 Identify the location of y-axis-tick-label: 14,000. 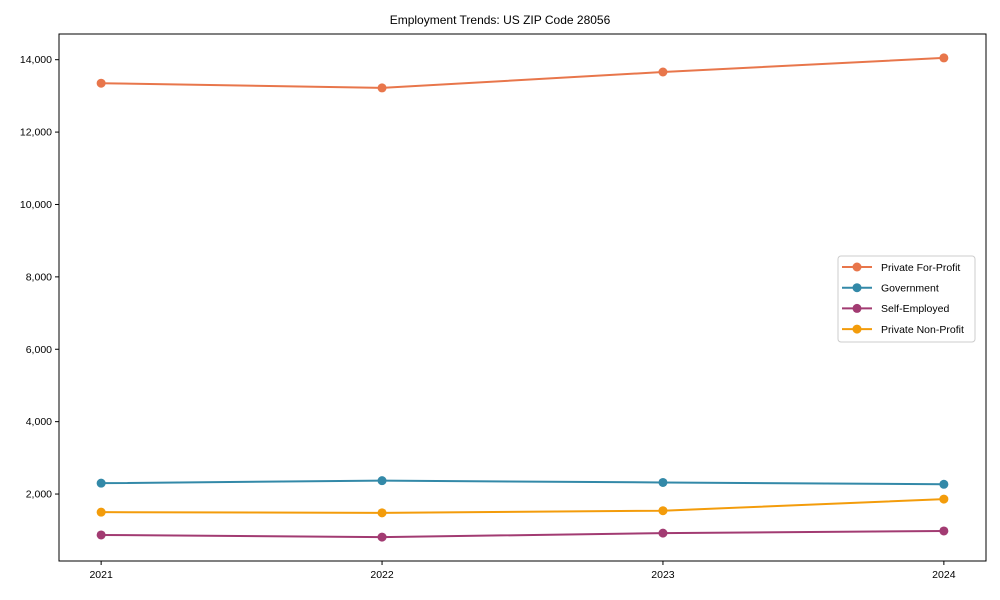
(36, 60).